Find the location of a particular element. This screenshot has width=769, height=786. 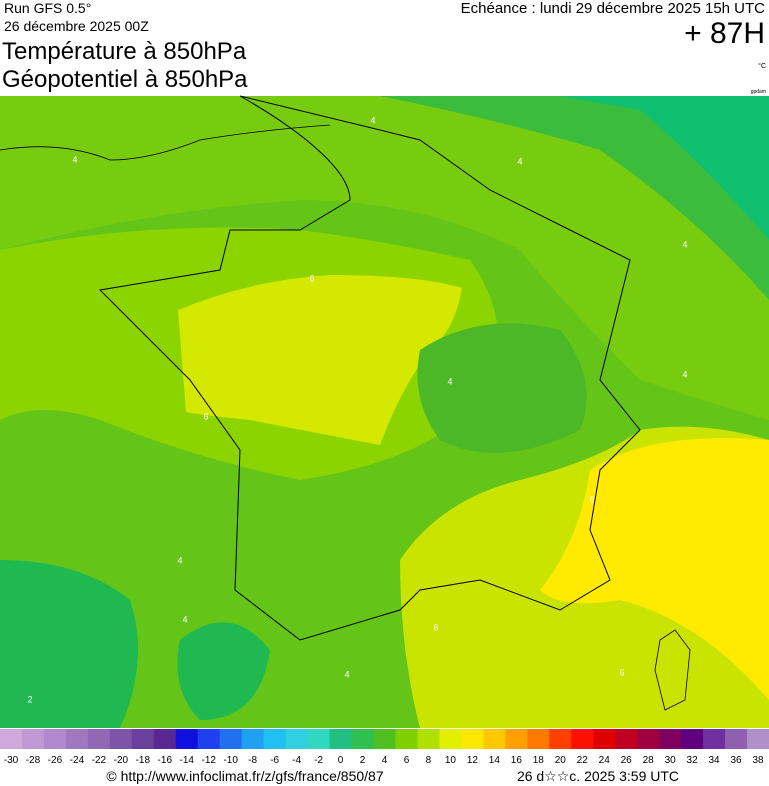

scale-label: -4 is located at coordinates (296, 760).